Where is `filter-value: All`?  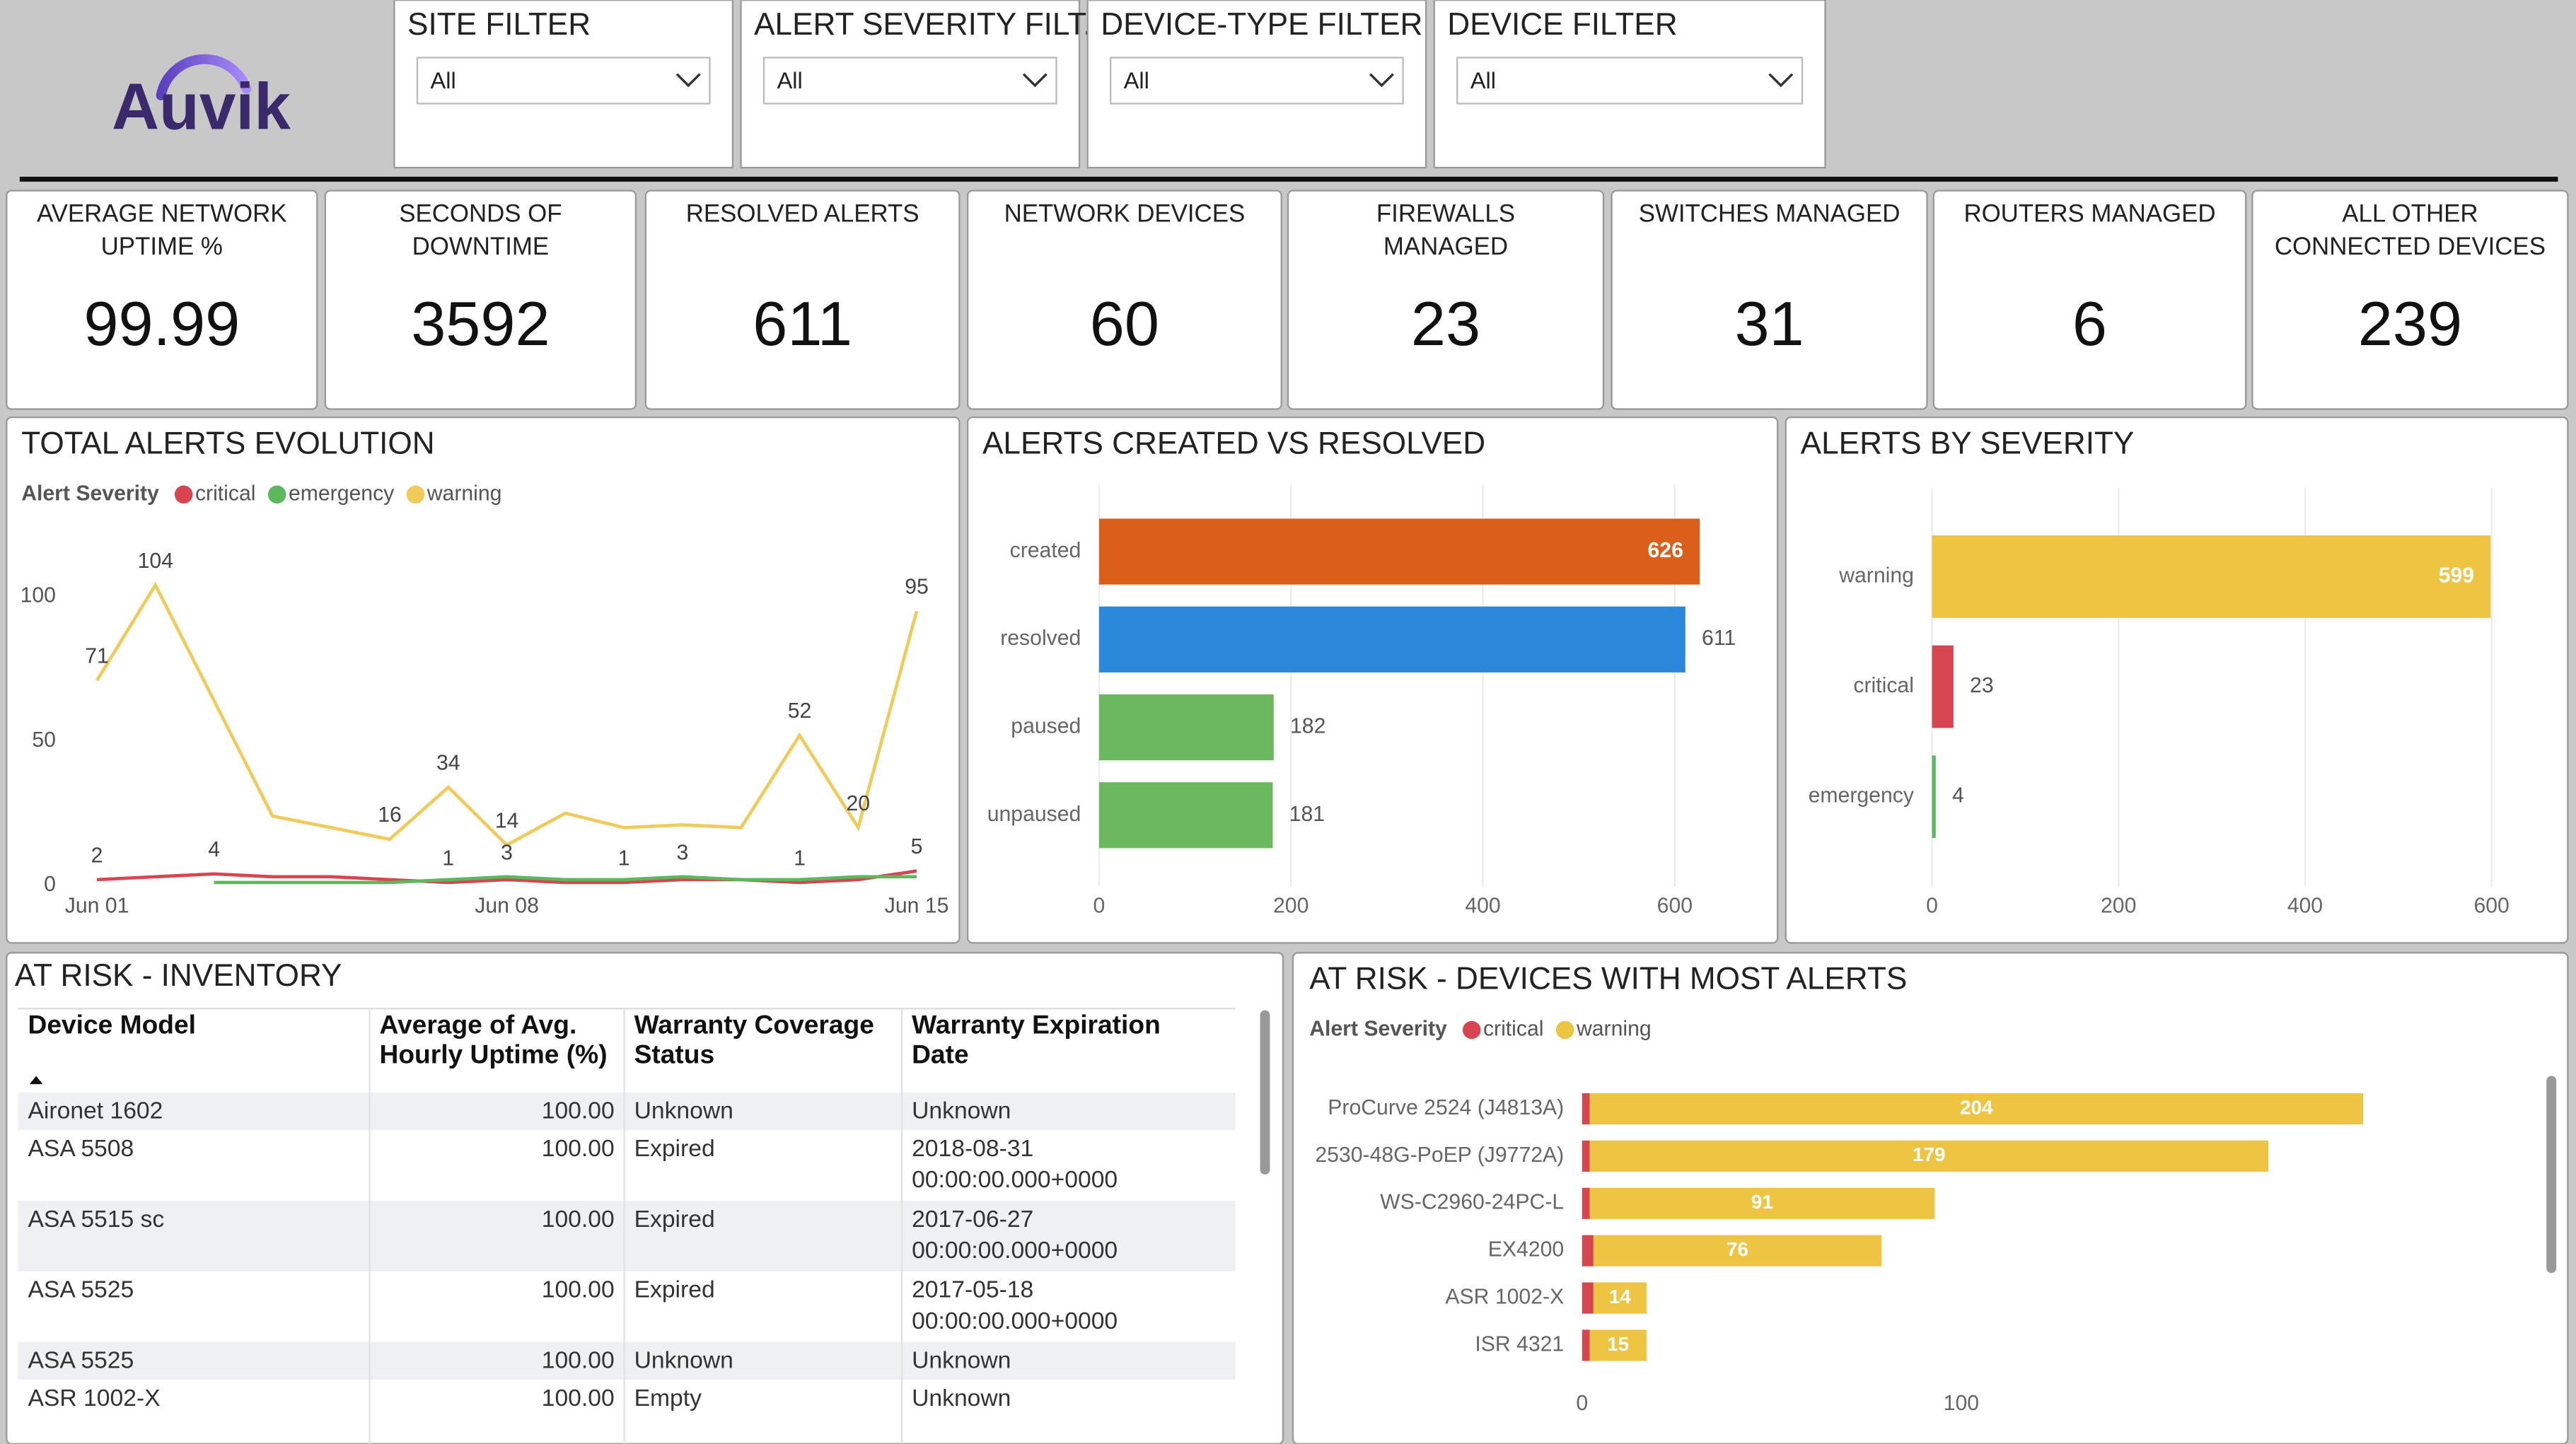 filter-value: All is located at coordinates (790, 80).